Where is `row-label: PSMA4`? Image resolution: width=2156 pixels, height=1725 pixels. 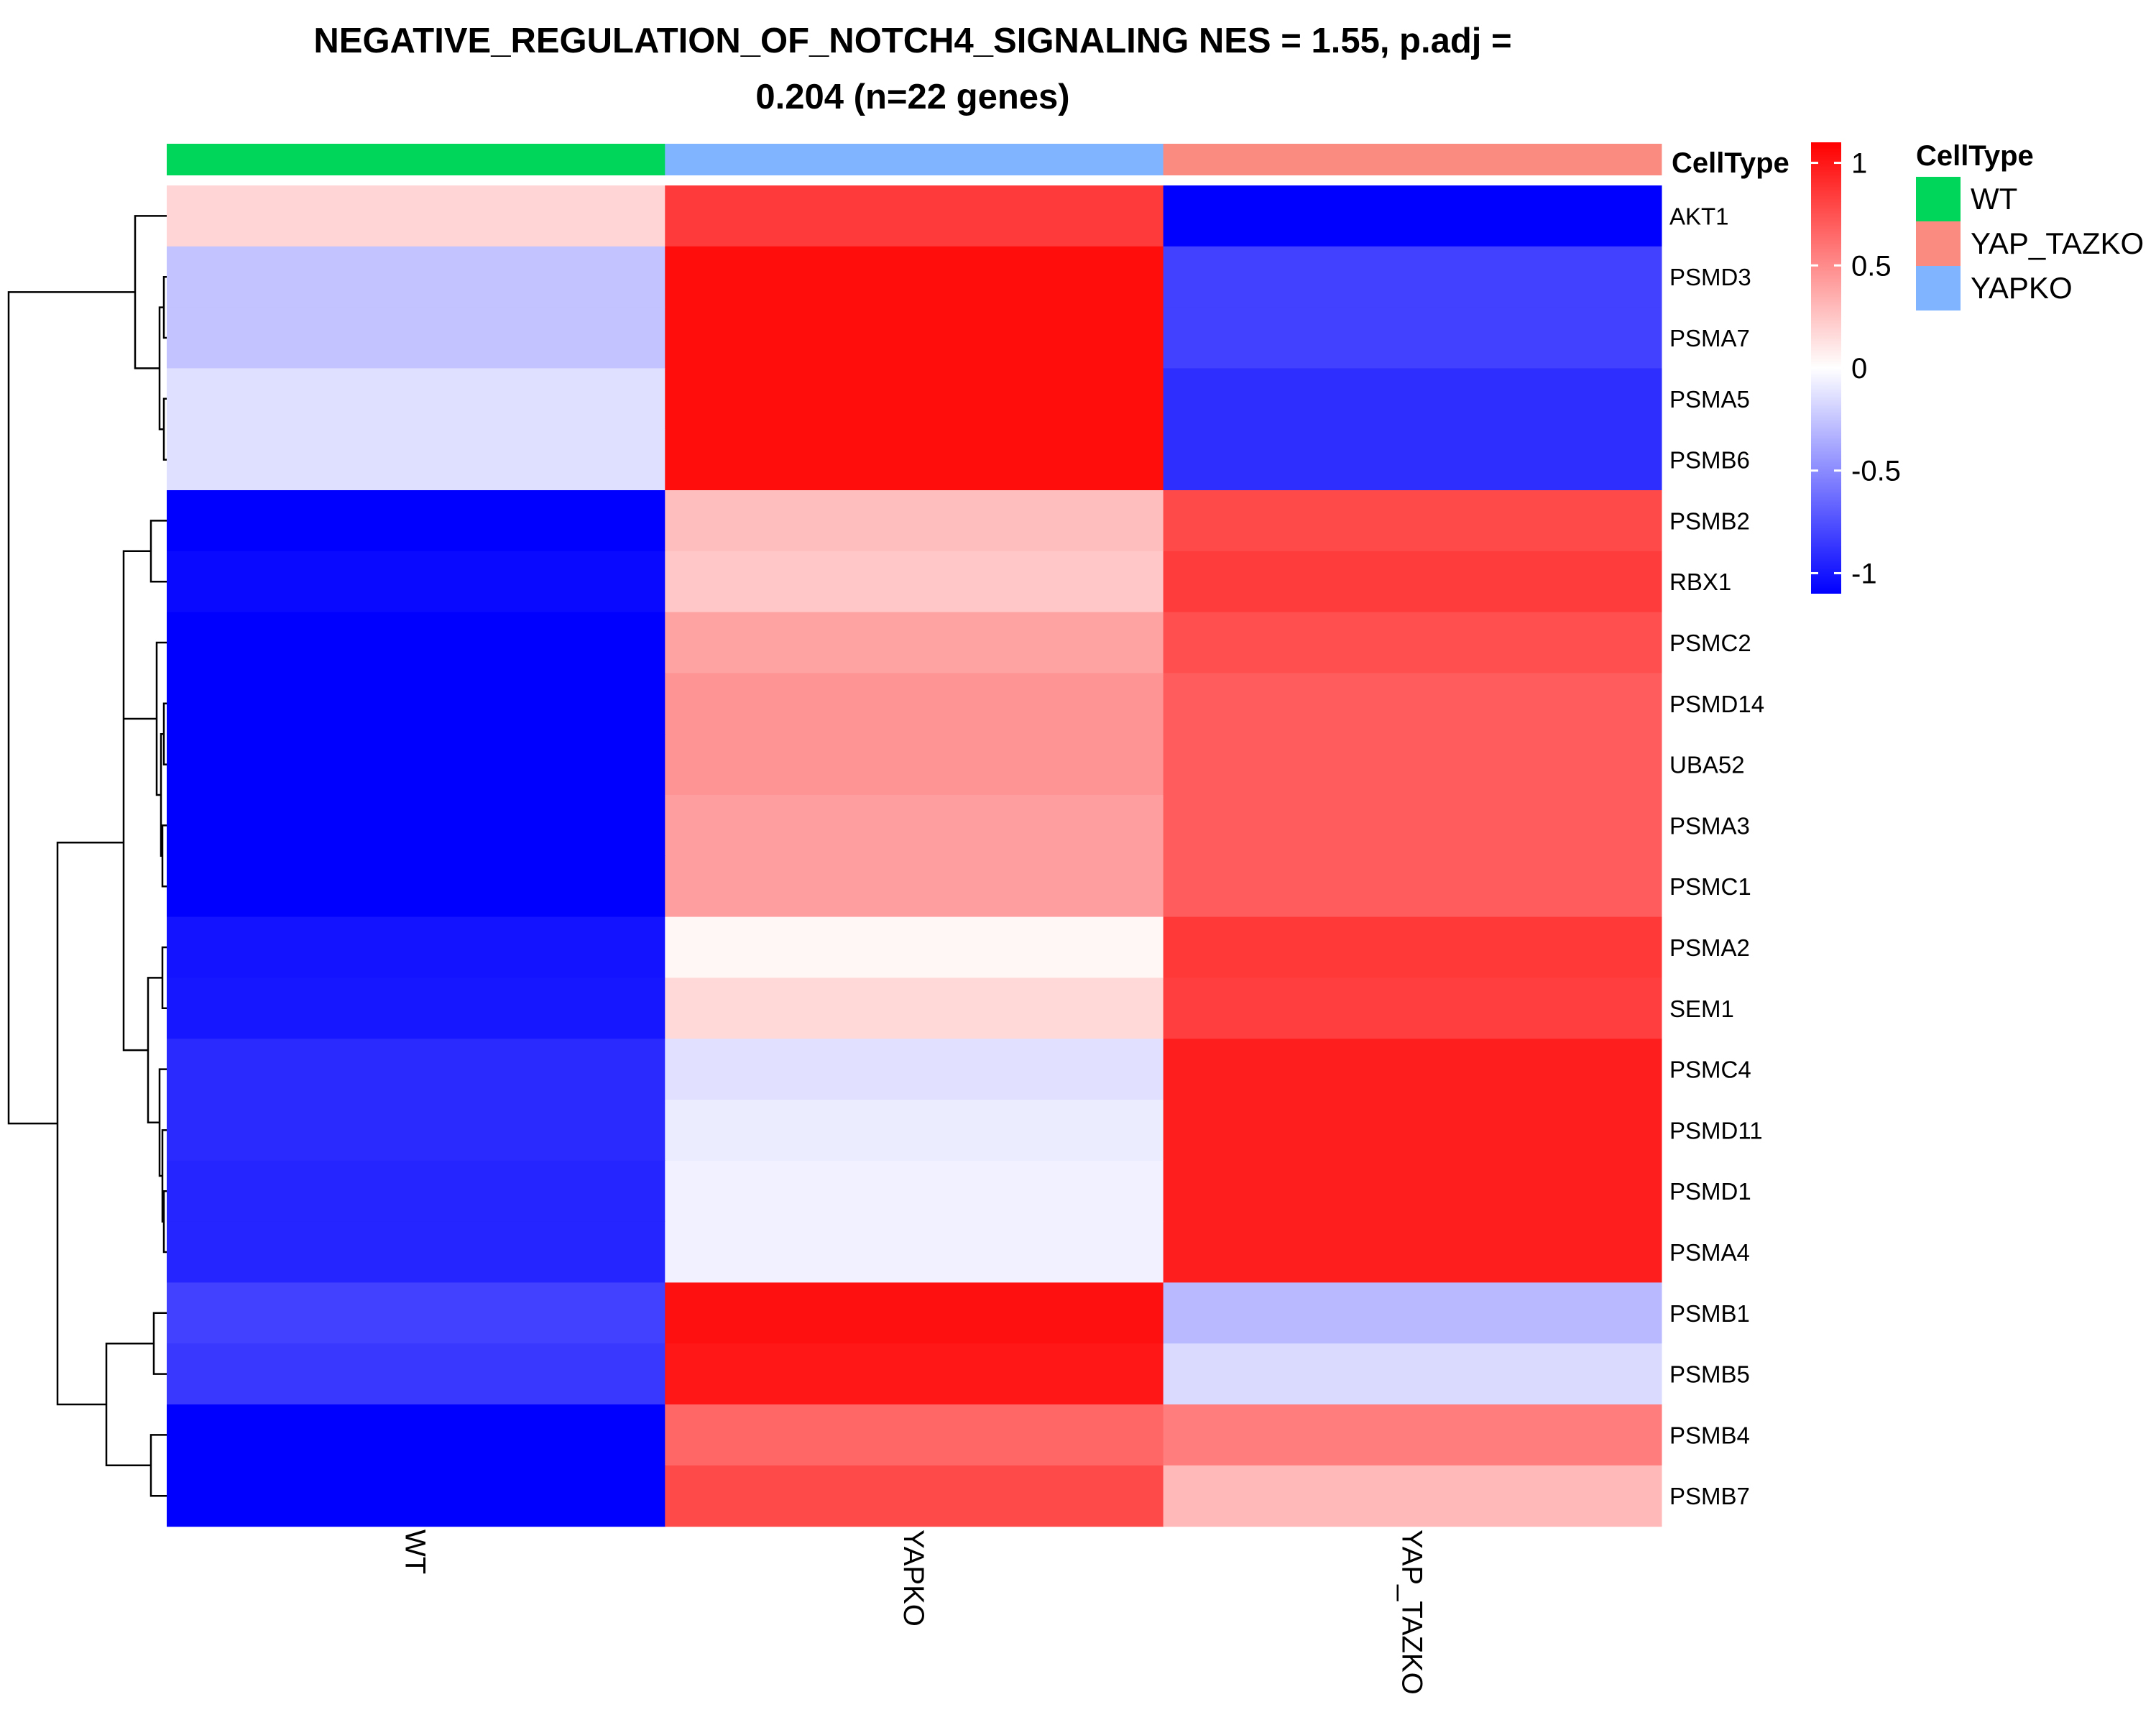 row-label: PSMA4 is located at coordinates (1710, 1252).